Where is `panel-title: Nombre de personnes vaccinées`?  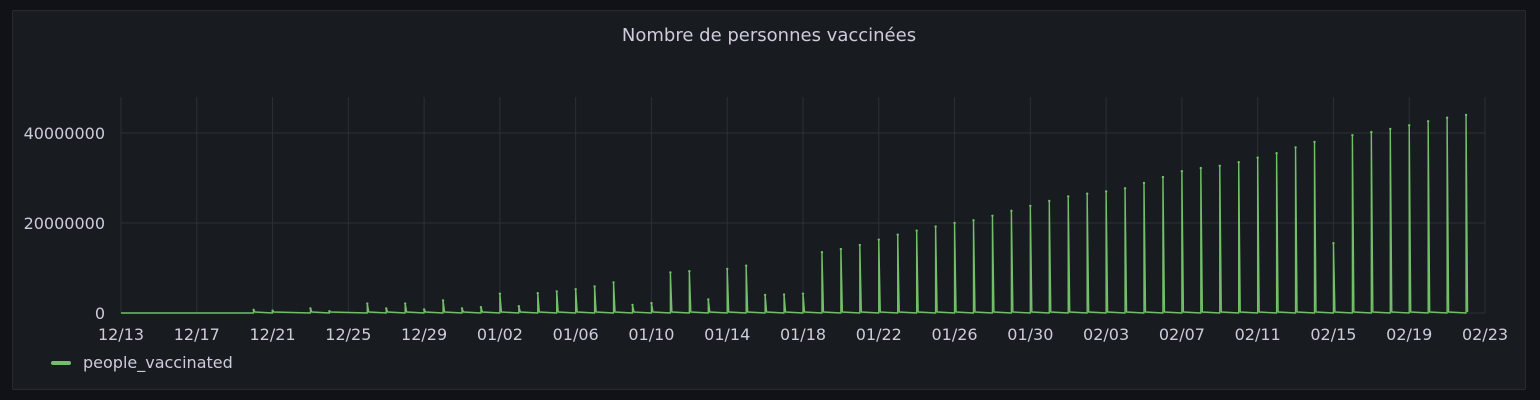
panel-title: Nombre de personnes vaccinées is located at coordinates (769, 35).